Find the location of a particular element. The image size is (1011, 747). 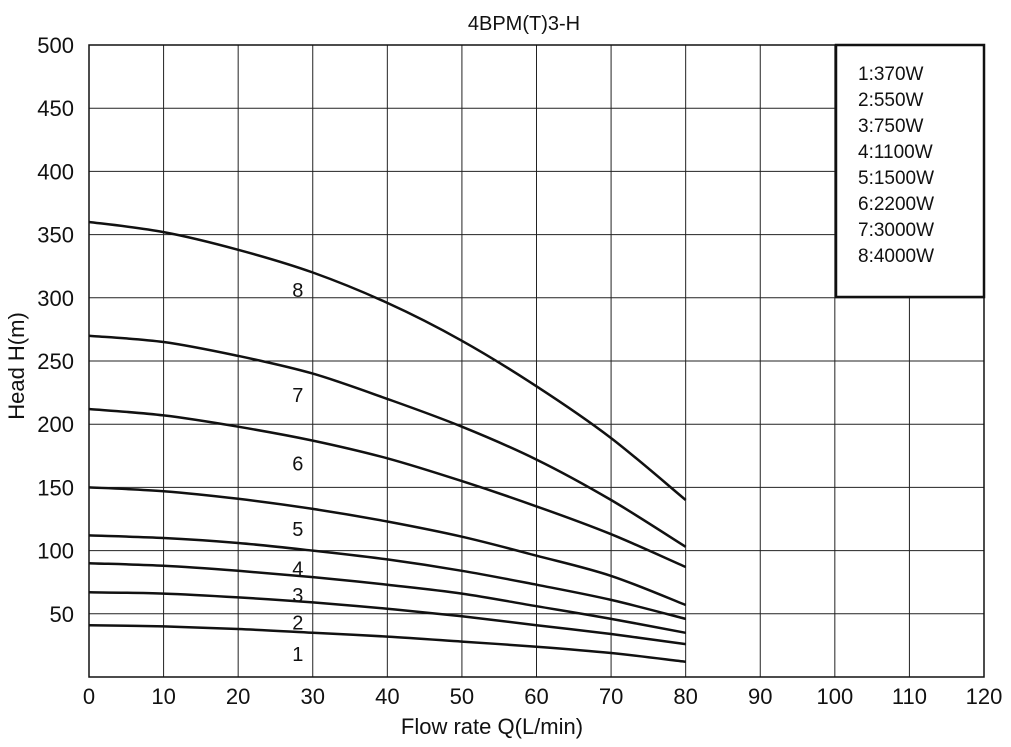

legend-item-7: 7:3000W is located at coordinates (896, 230).